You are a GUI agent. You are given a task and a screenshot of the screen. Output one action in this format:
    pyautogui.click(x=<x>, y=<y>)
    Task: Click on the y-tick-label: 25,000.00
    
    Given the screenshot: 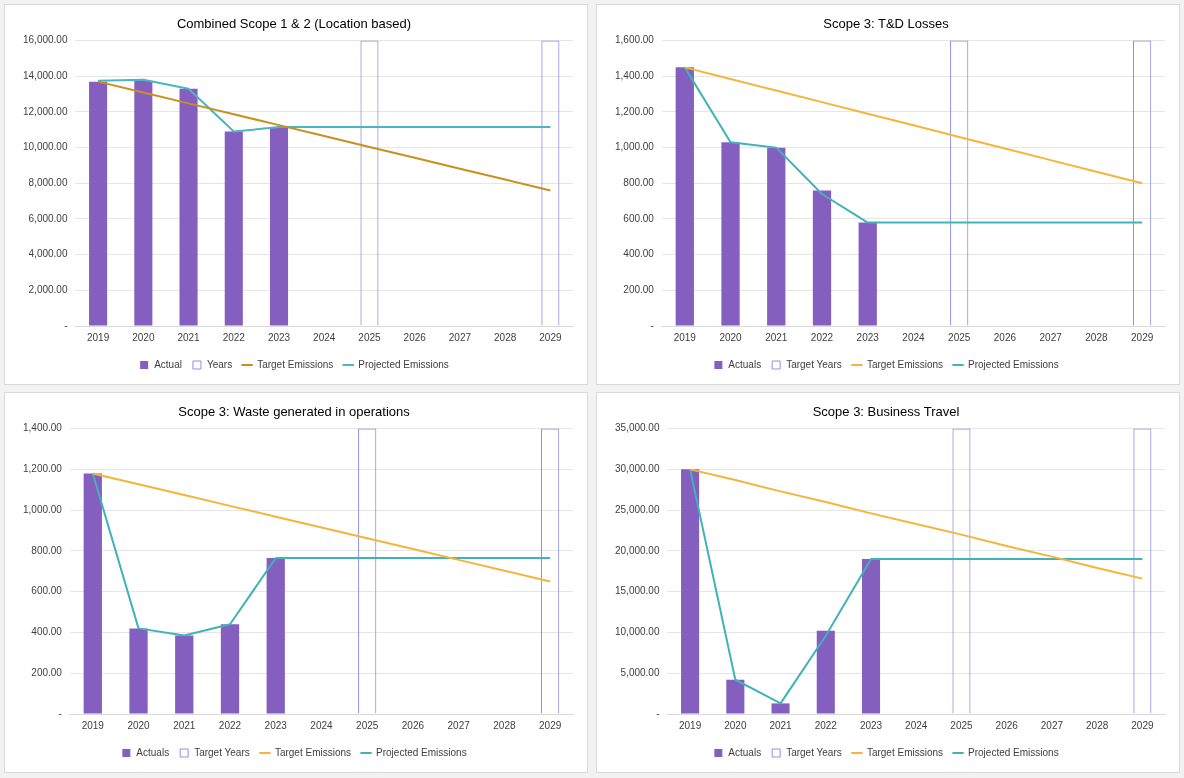 What is the action you would take?
    pyautogui.click(x=637, y=509)
    